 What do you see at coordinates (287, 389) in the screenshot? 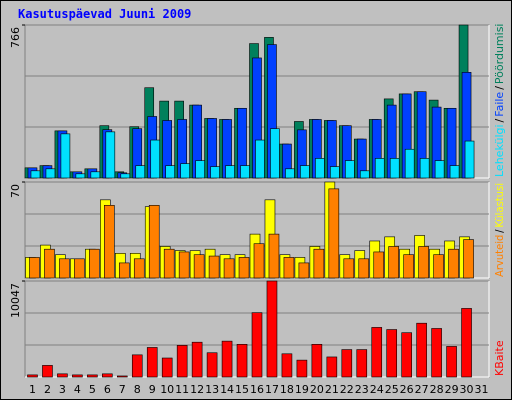
I see `x-tick-label: 18` at bounding box center [287, 389].